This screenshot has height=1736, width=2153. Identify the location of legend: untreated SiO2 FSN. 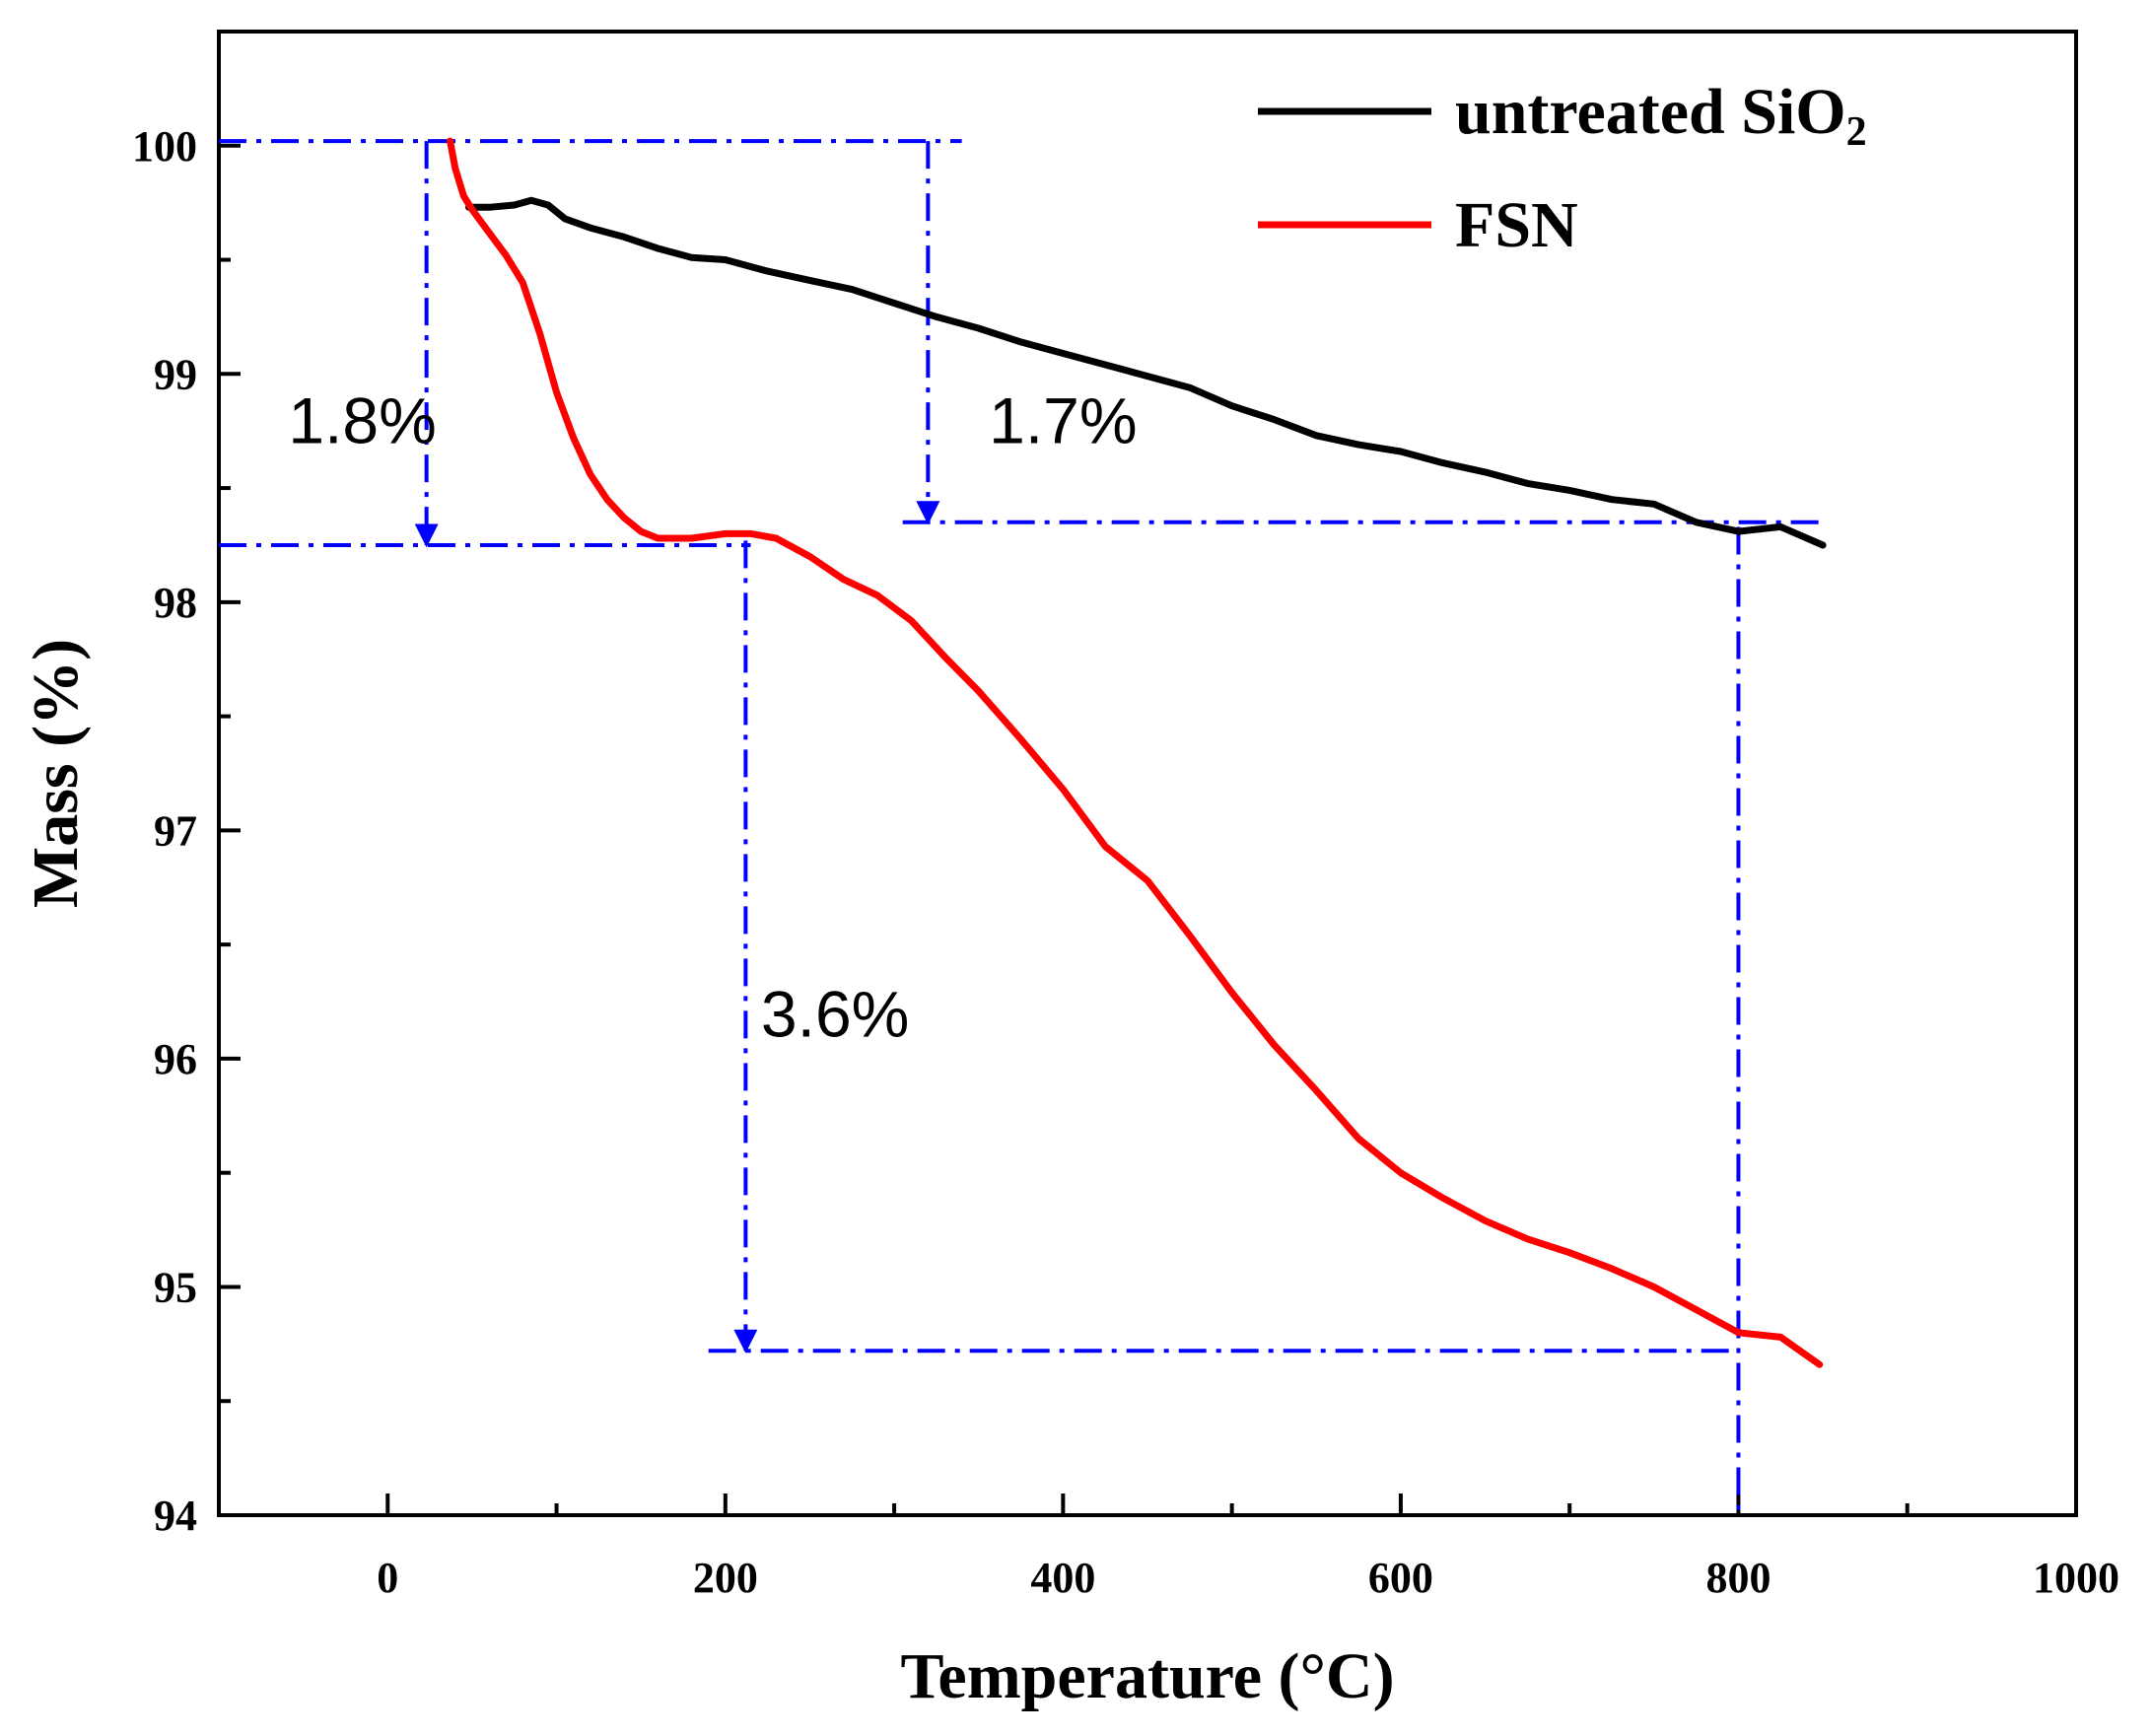
(1563, 169).